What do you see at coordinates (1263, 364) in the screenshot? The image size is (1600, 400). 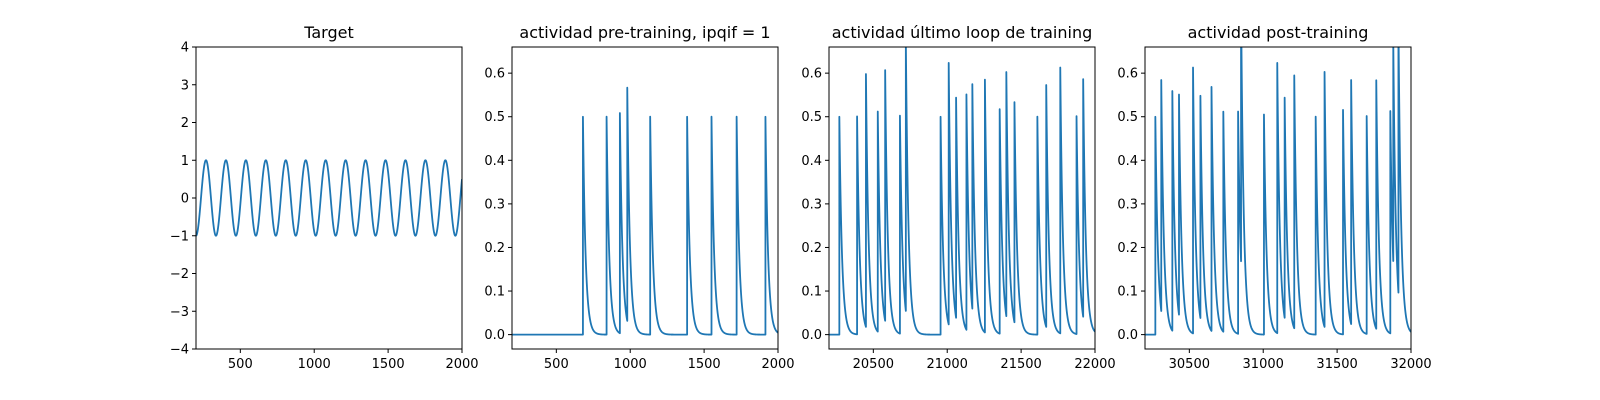 I see `x-tick-label: 31000` at bounding box center [1263, 364].